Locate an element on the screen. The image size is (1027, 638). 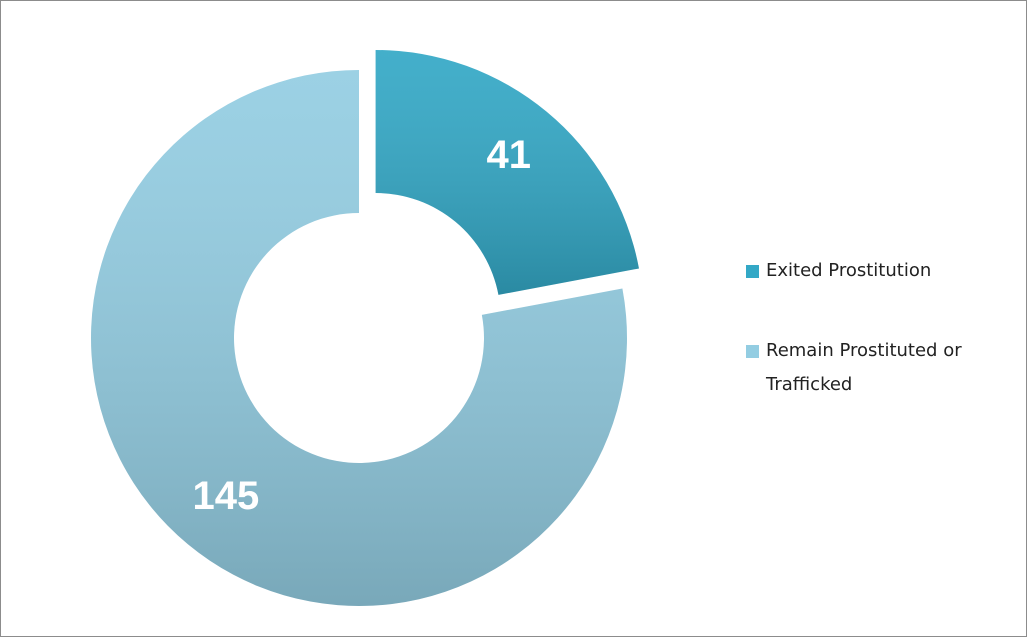
slice-shade is located at coordinates (507, 172).